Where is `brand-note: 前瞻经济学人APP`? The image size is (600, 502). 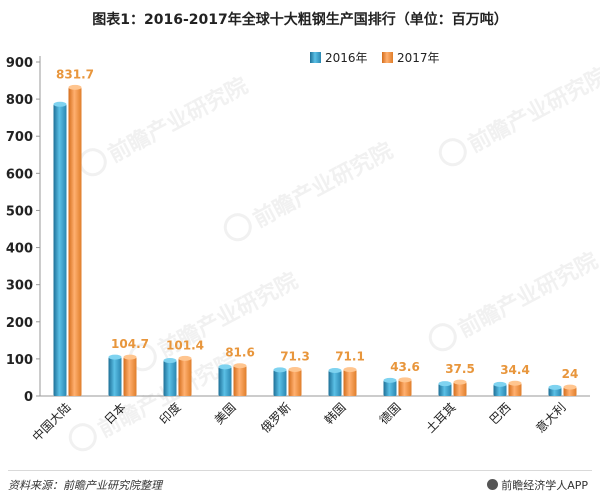 brand-note: 前瞻经济学人APP is located at coordinates (537, 485).